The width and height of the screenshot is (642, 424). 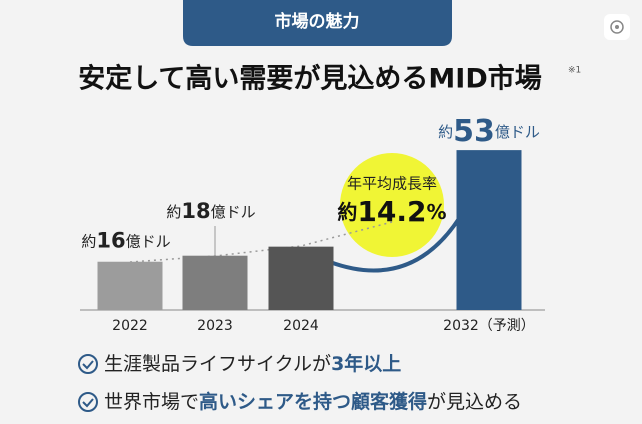 What do you see at coordinates (391, 211) in the screenshot?
I see `annotation-value: 約14.2%` at bounding box center [391, 211].